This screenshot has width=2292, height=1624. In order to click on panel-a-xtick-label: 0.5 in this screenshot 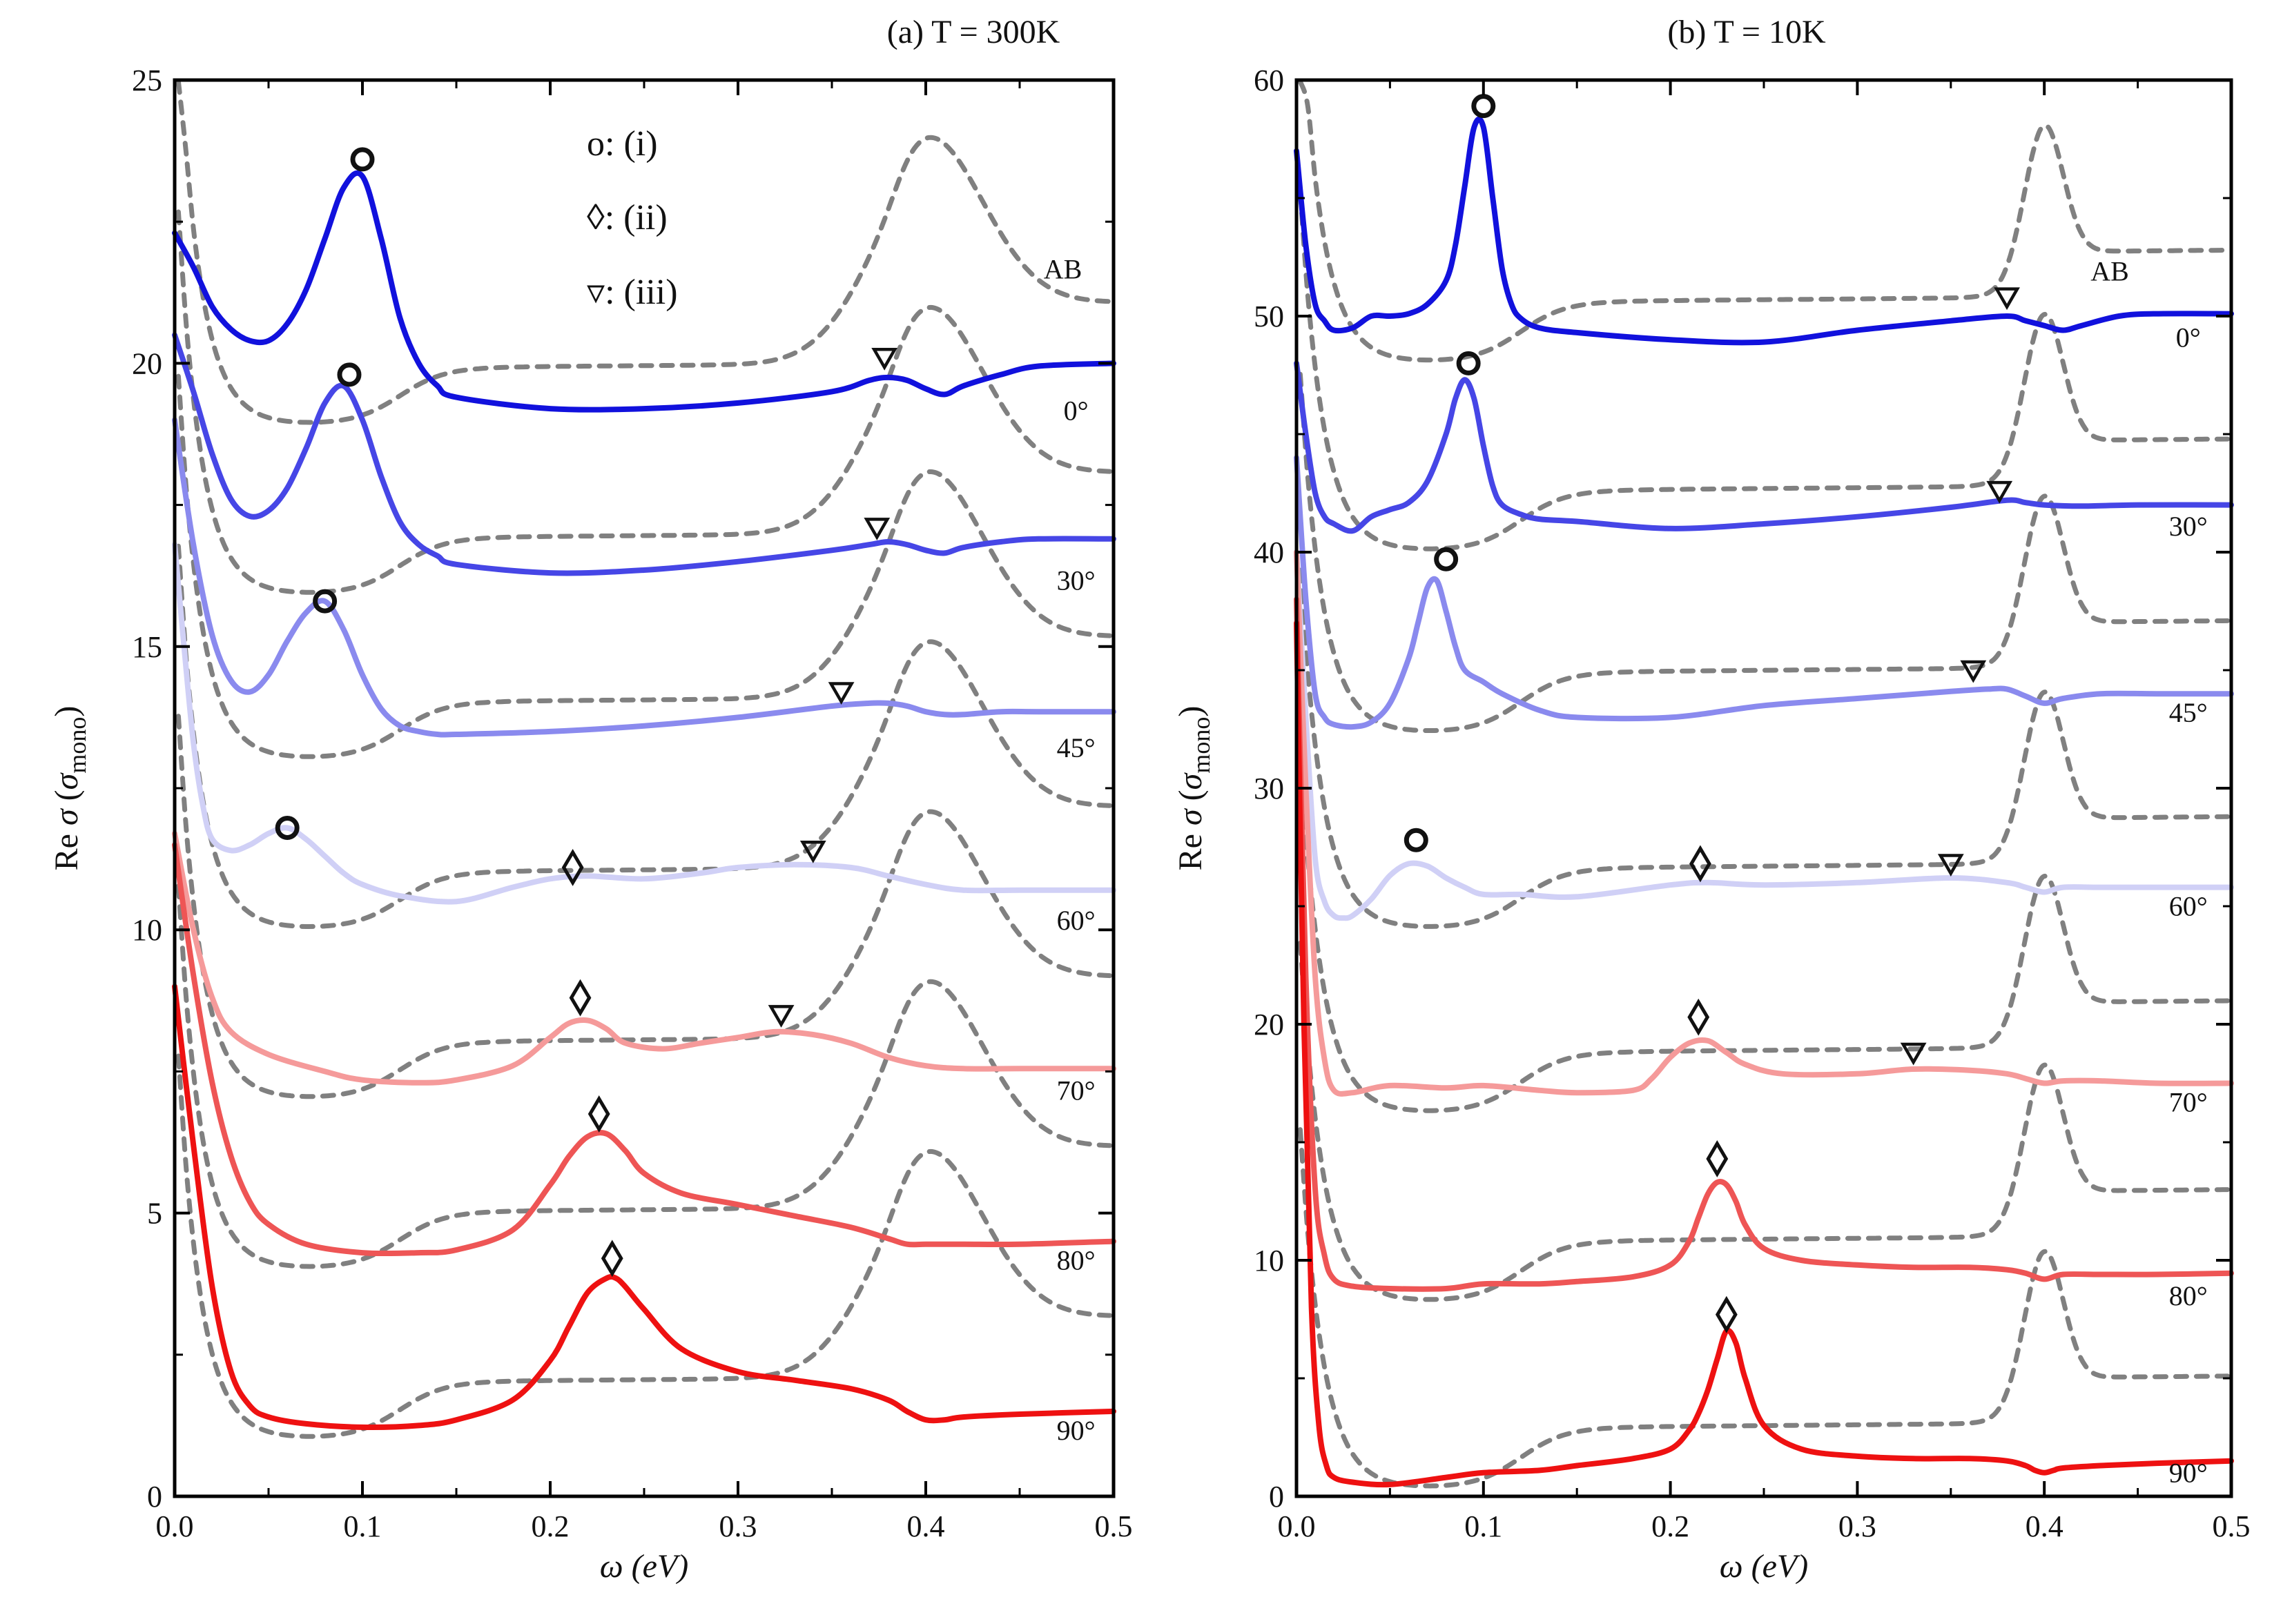, I will do `click(1114, 1526)`.